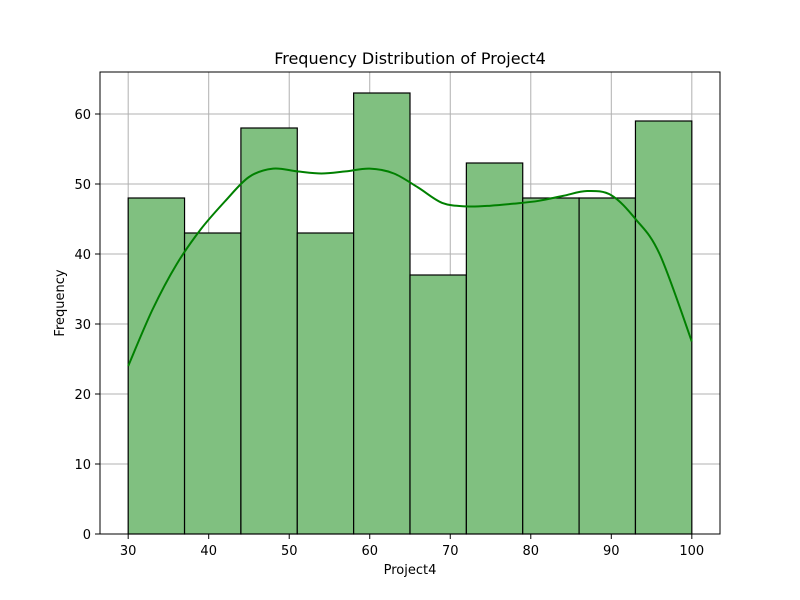 The width and height of the screenshot is (800, 600). What do you see at coordinates (208, 551) in the screenshot?
I see `x-tick-label: 40` at bounding box center [208, 551].